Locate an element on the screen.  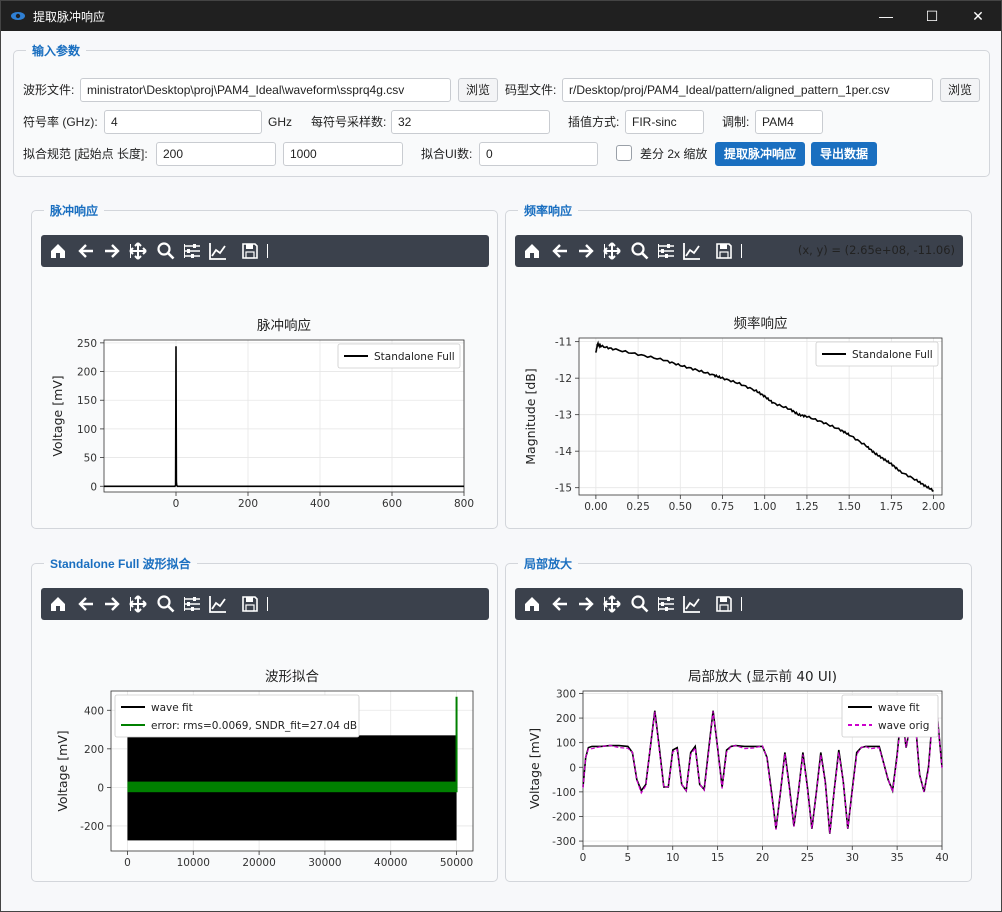
y-tick-label: -13 is located at coordinates (563, 416).